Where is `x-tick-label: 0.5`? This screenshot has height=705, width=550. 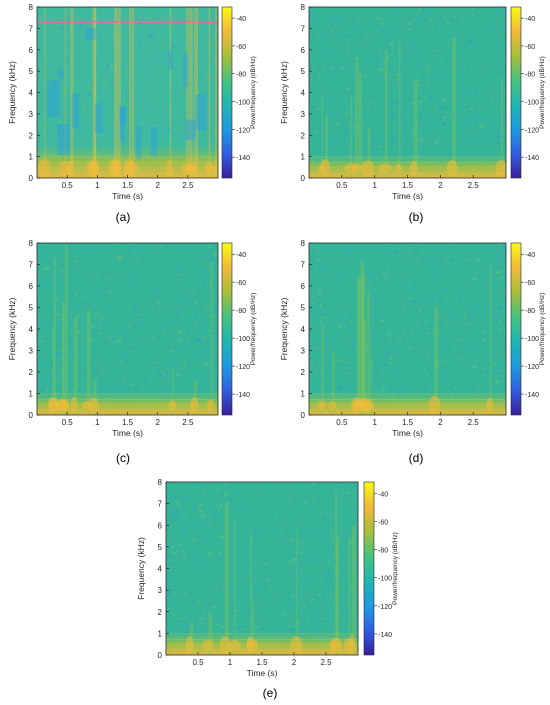
x-tick-label: 0.5 is located at coordinates (68, 422).